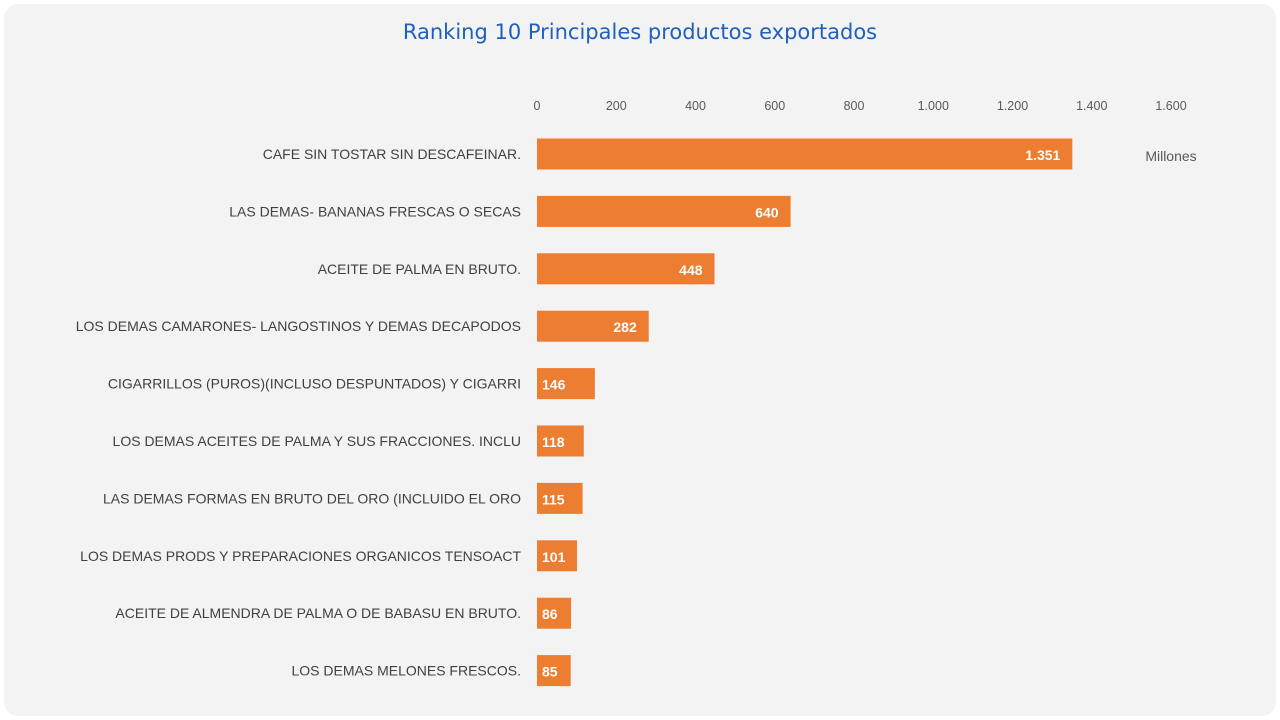 The width and height of the screenshot is (1280, 720). I want to click on bar-value-label: 118, so click(553, 442).